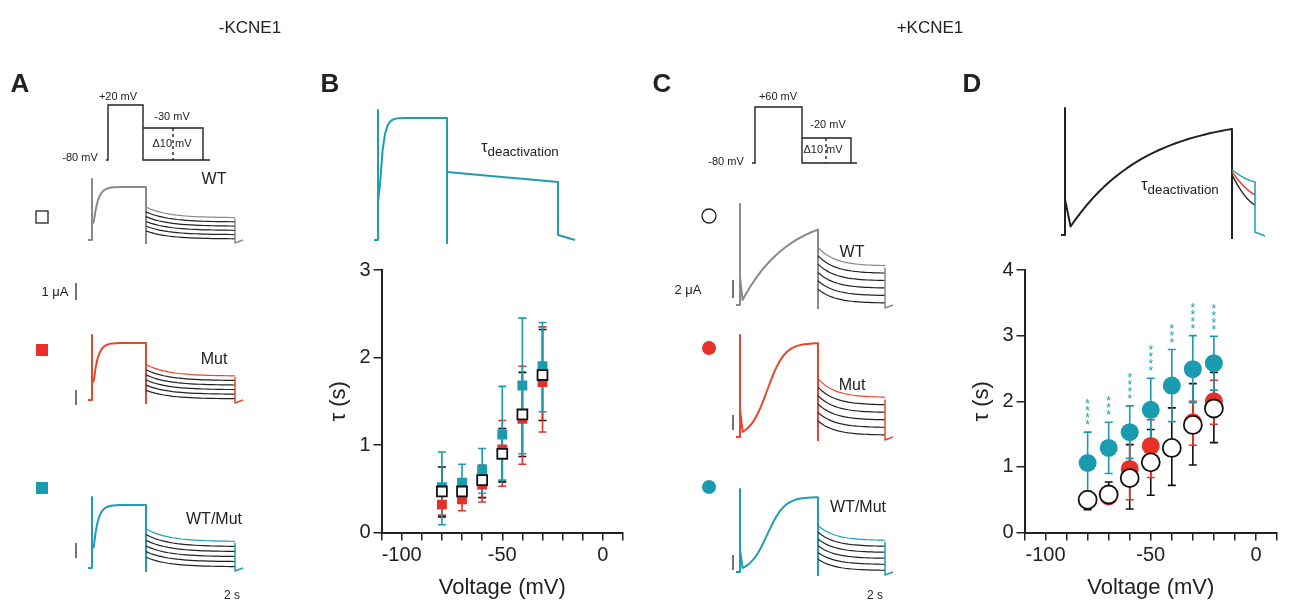 This screenshot has width=1293, height=607. I want to click on text: C, so click(662, 83).